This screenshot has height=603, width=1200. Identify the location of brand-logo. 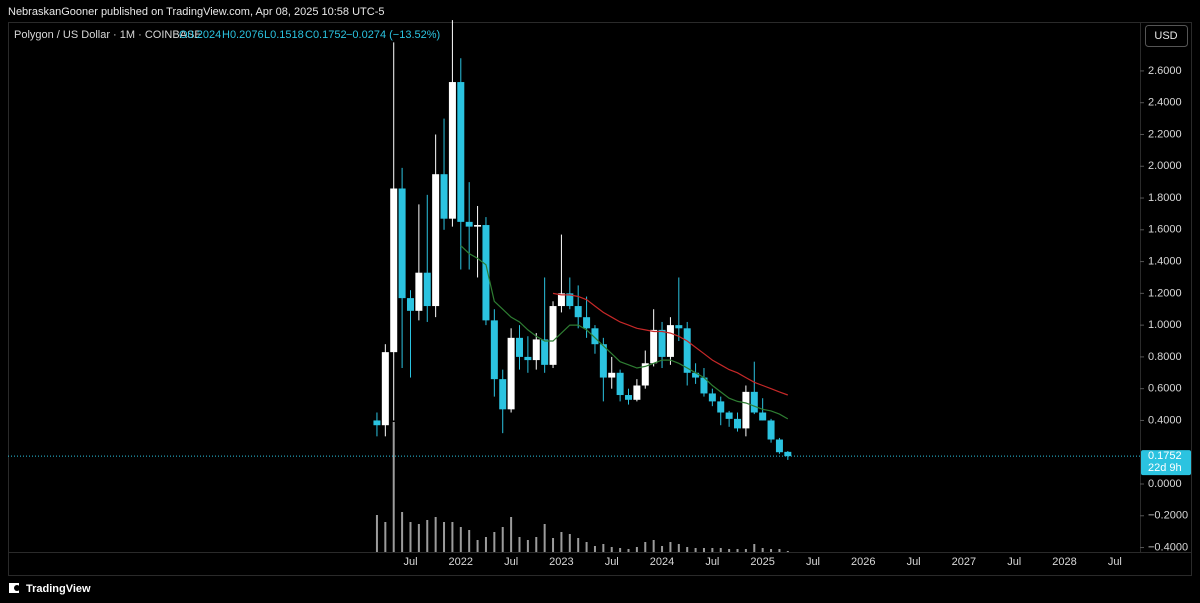
(14, 588).